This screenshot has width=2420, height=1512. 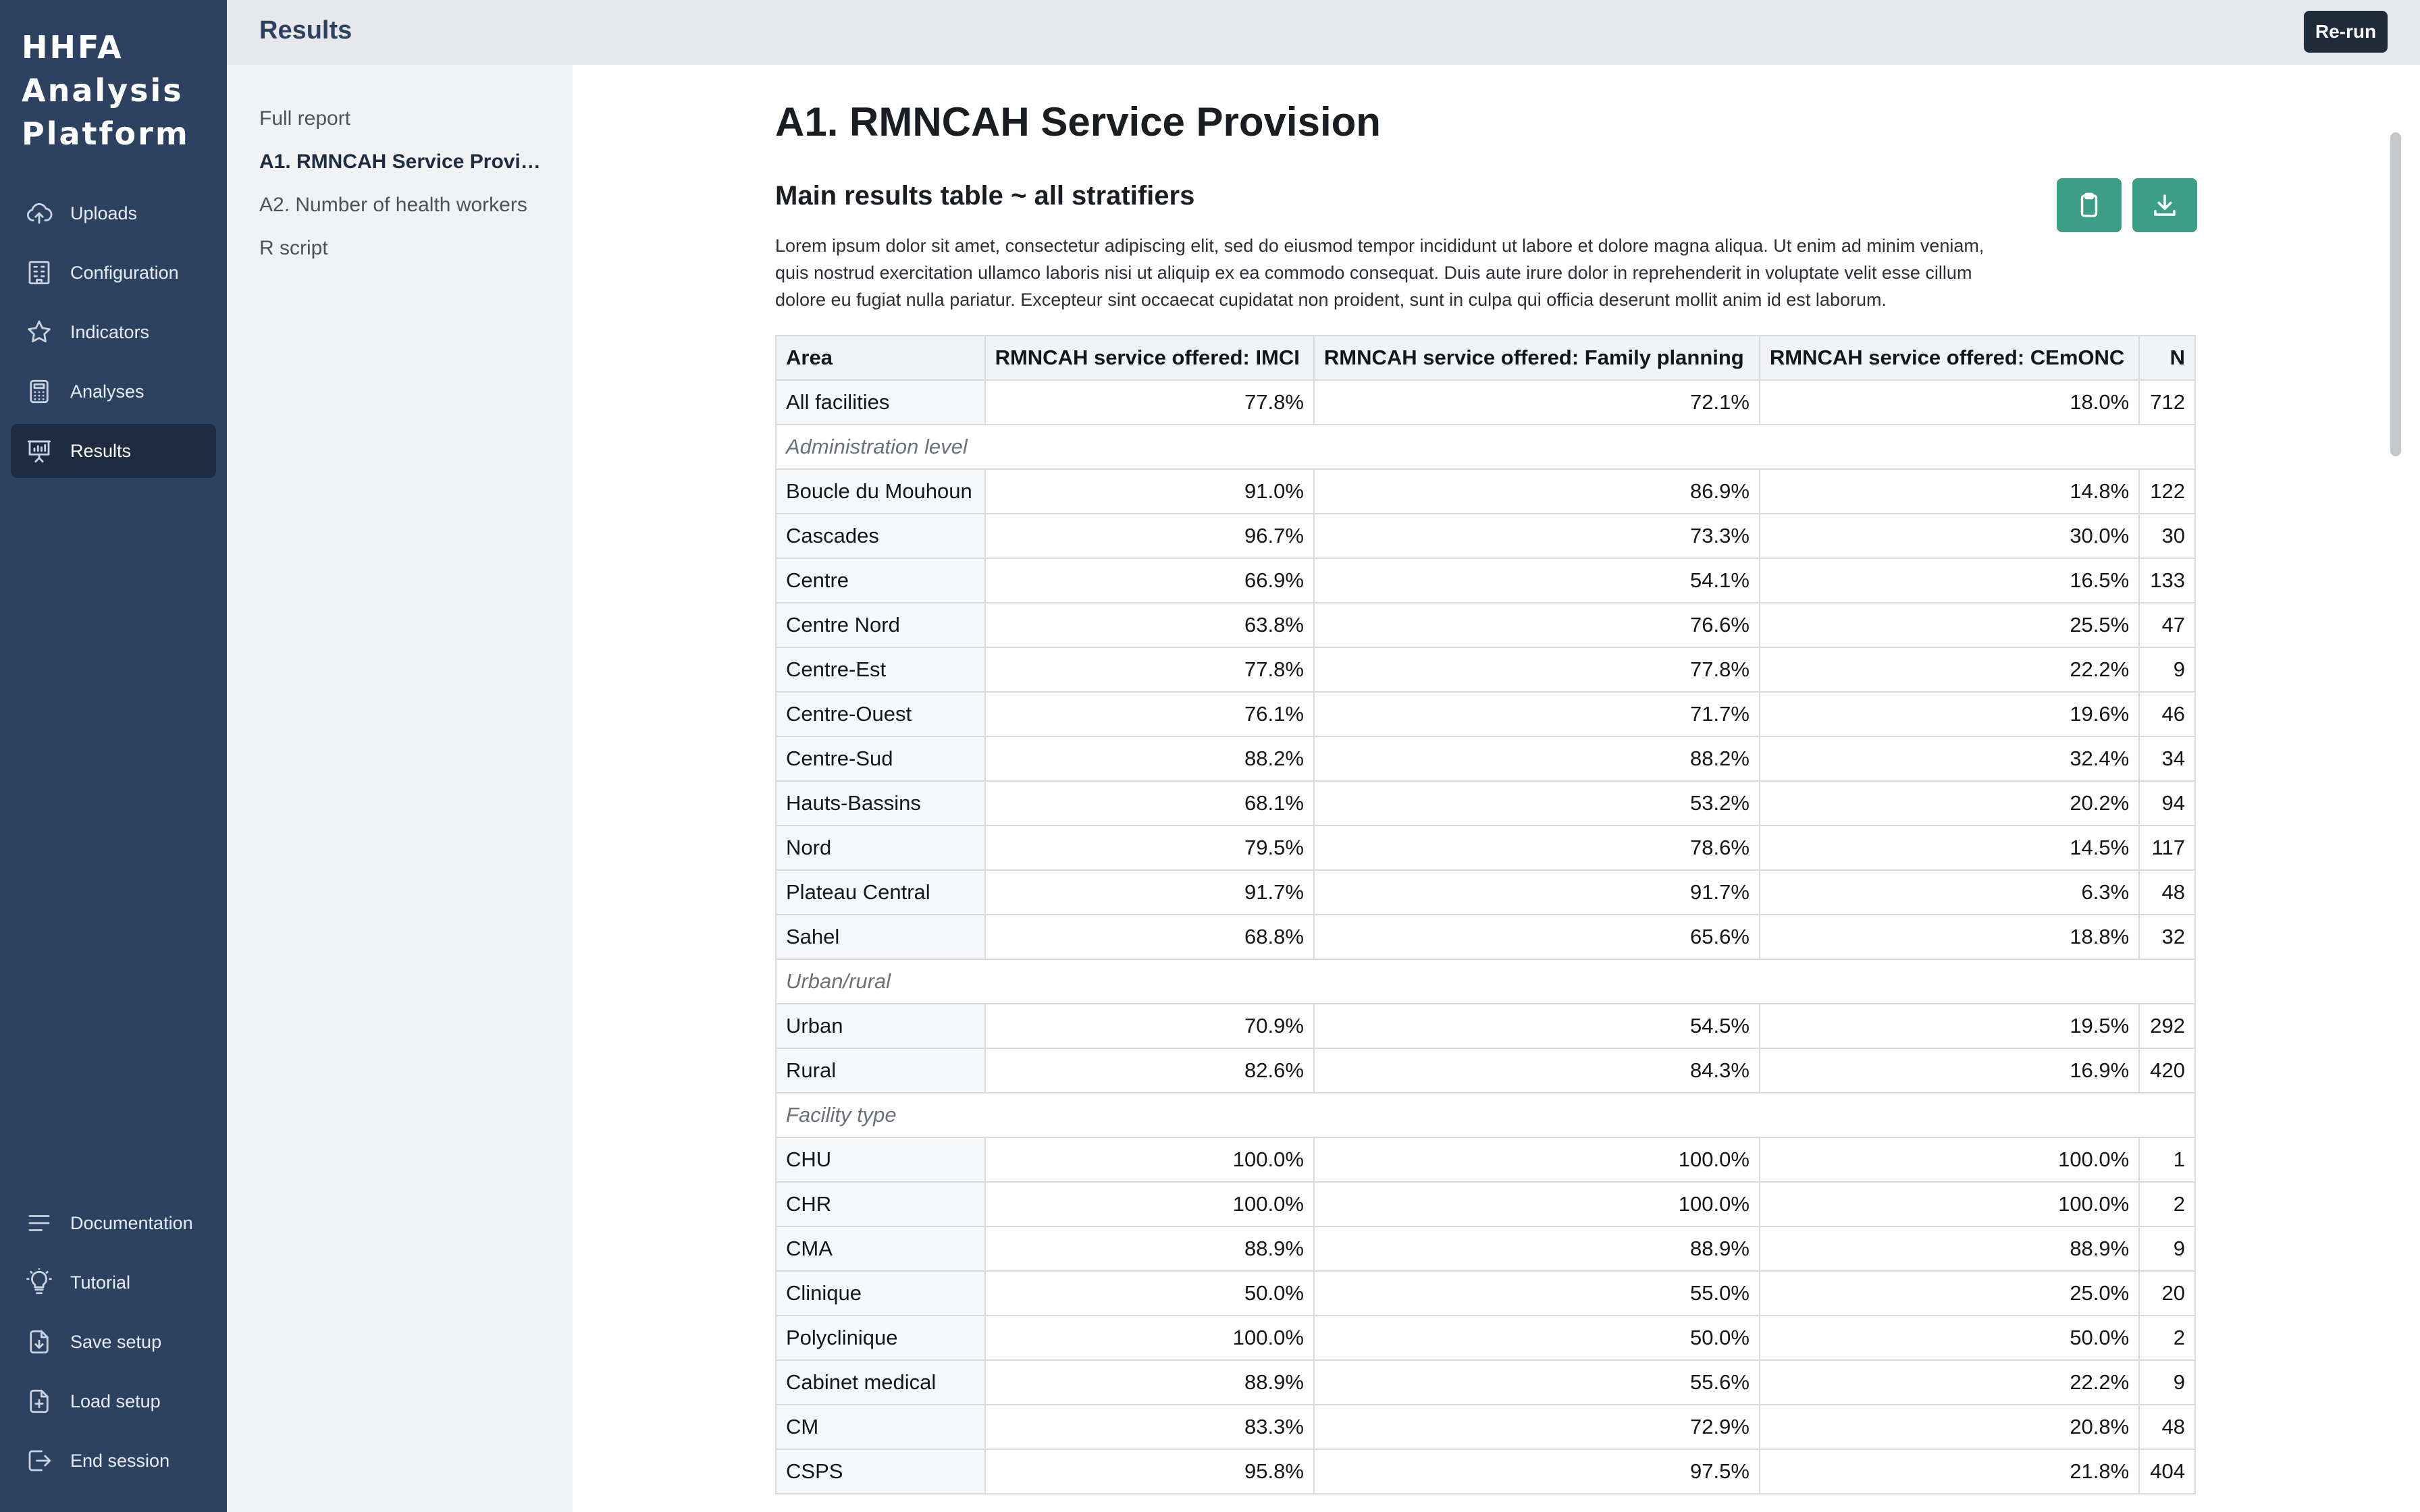 What do you see at coordinates (880, 1471) in the screenshot?
I see `cell-area: CSPS` at bounding box center [880, 1471].